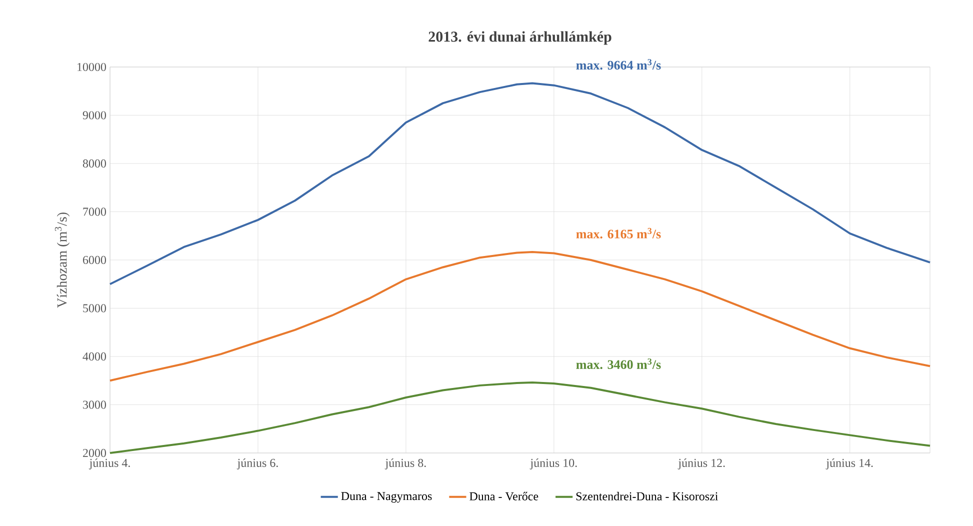 The width and height of the screenshot is (973, 526). What do you see at coordinates (618, 64) in the screenshot?
I see `annotation: max. 9664 m$^{3}$/s` at bounding box center [618, 64].